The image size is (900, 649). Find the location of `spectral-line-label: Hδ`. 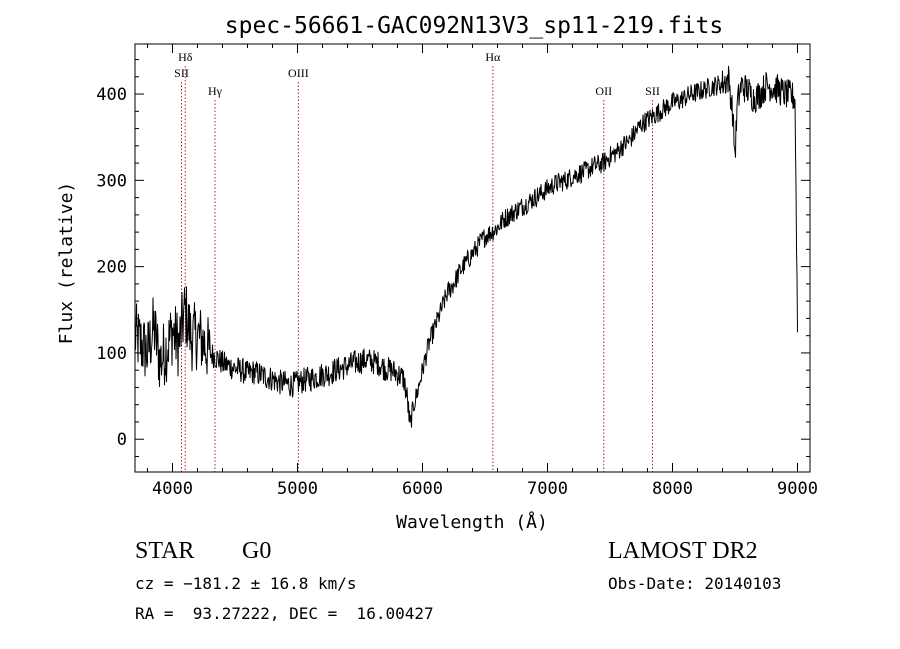

spectral-line-label: Hδ is located at coordinates (185, 57).